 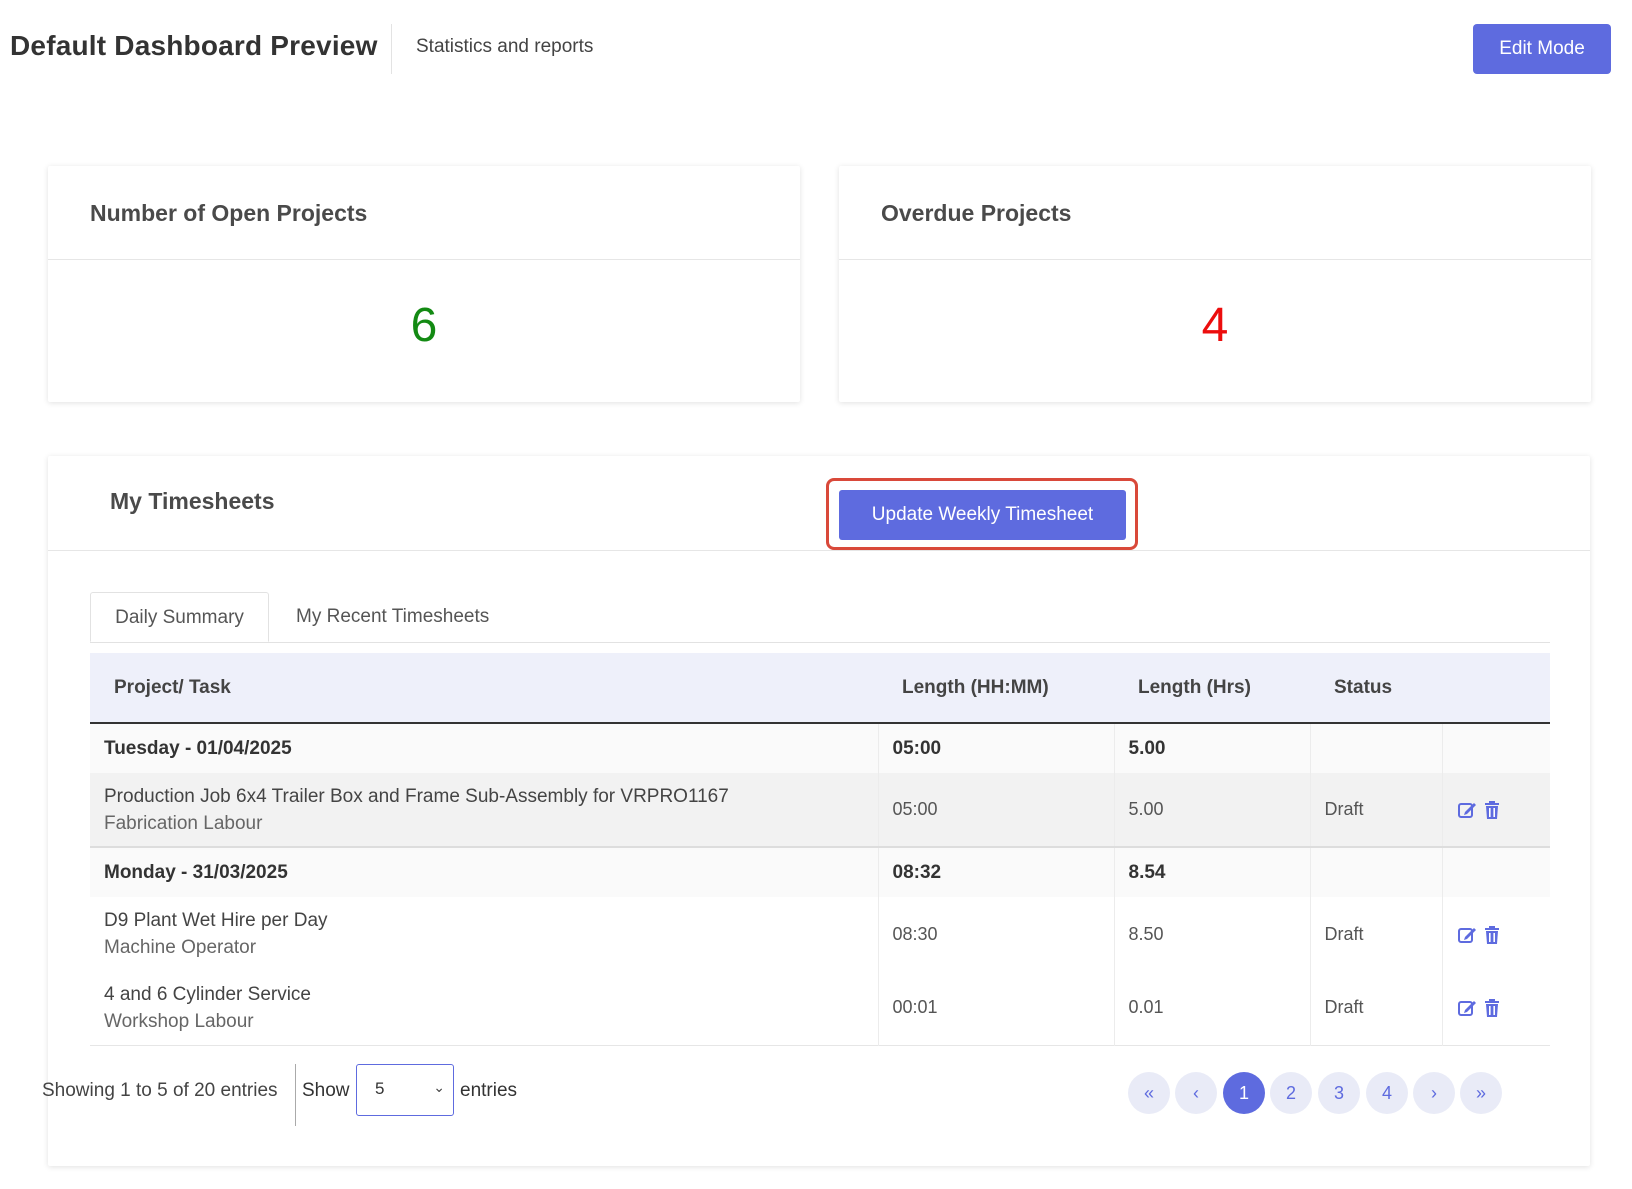 What do you see at coordinates (819, 503) in the screenshot?
I see `timesheets-header: My Timesheets Update Weekly Timesheet` at bounding box center [819, 503].